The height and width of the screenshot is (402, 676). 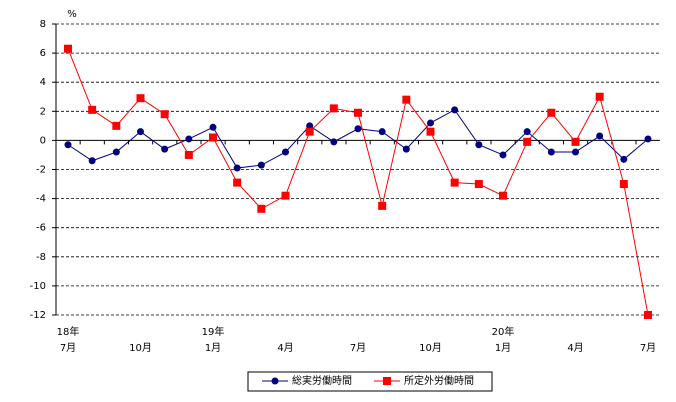 I want to click on y-tick-label: -6, so click(x=41, y=228).